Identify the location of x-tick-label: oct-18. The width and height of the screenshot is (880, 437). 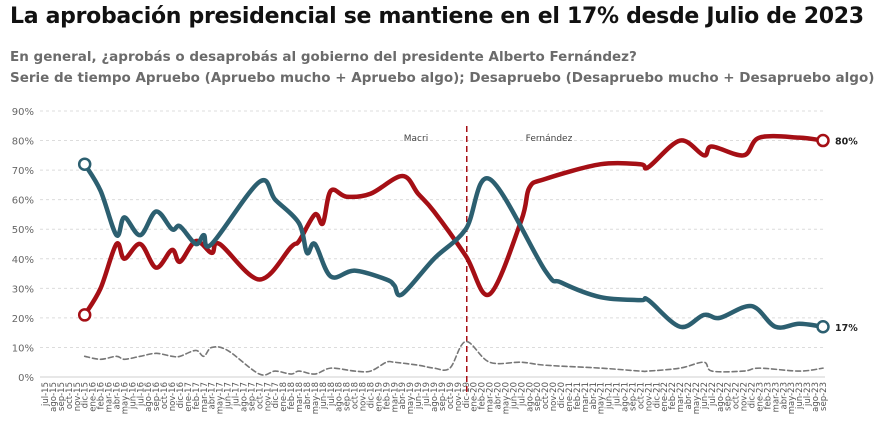
(356, 395).